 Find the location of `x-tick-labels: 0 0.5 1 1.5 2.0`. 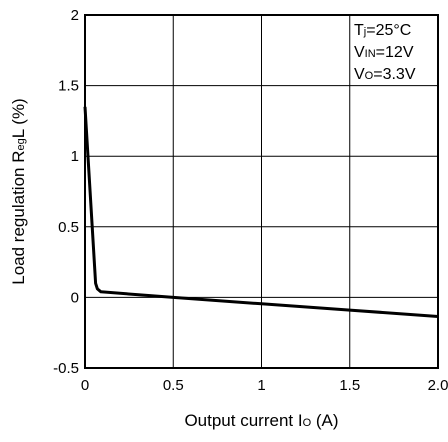

x-tick-labels: 0 0.5 1 1.5 2.0 is located at coordinates (264, 385).